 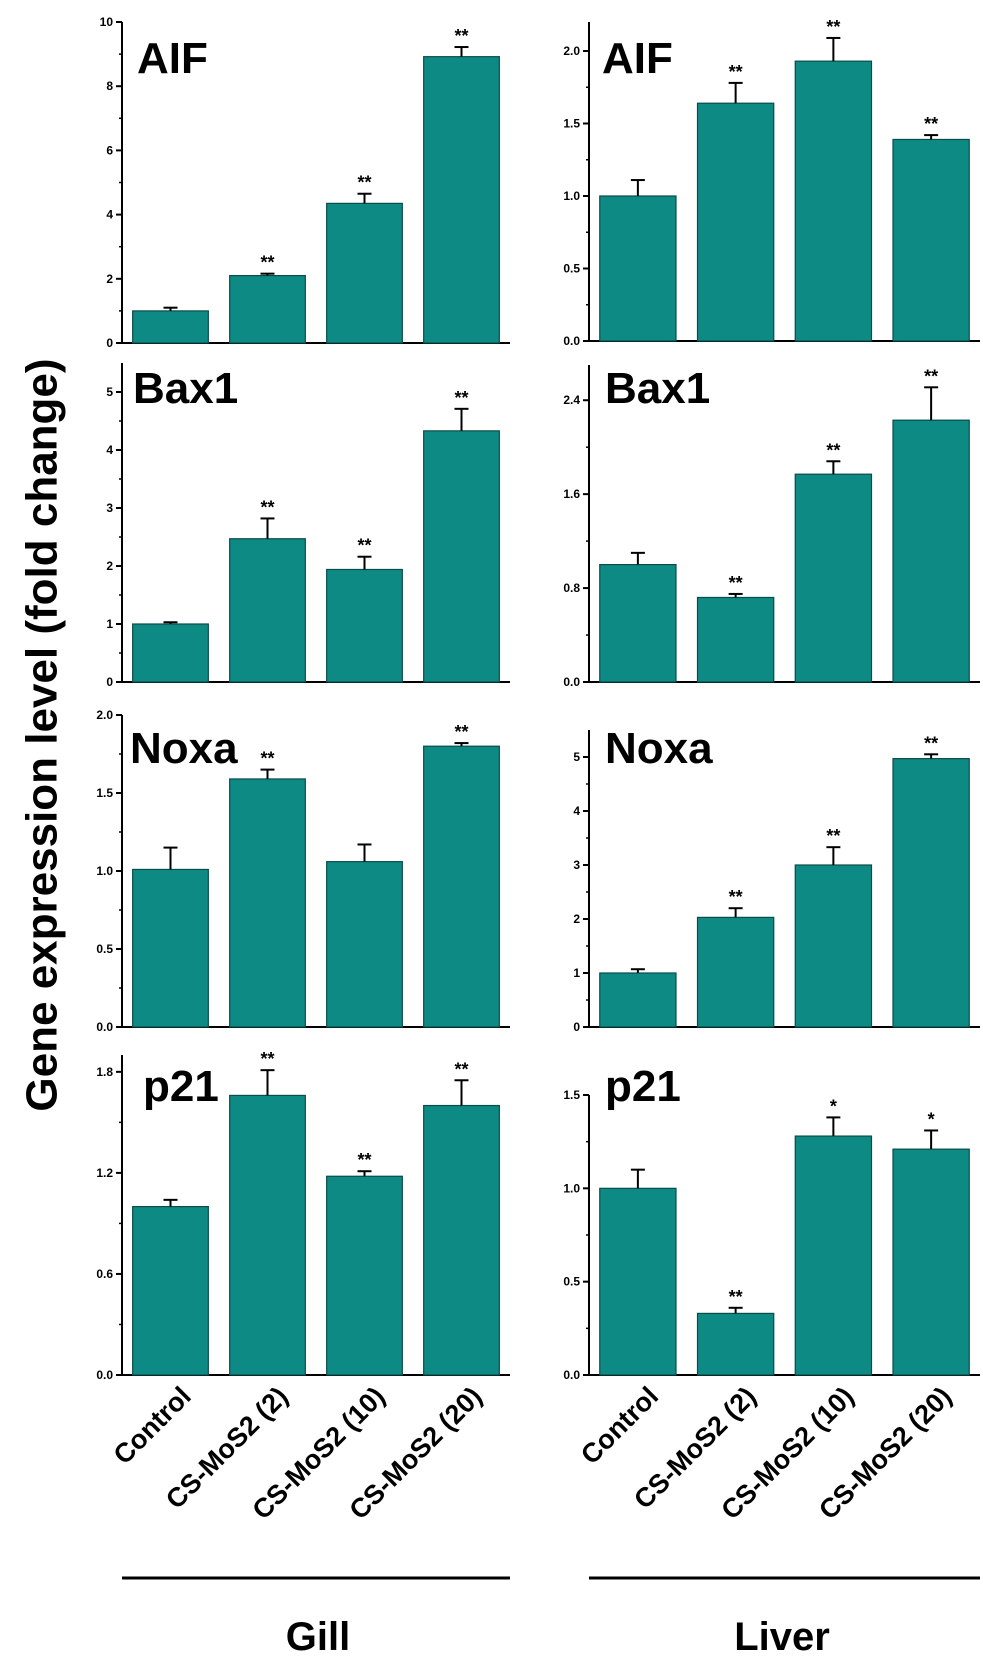 What do you see at coordinates (109, 86) in the screenshot?
I see `y-tick-label: 8` at bounding box center [109, 86].